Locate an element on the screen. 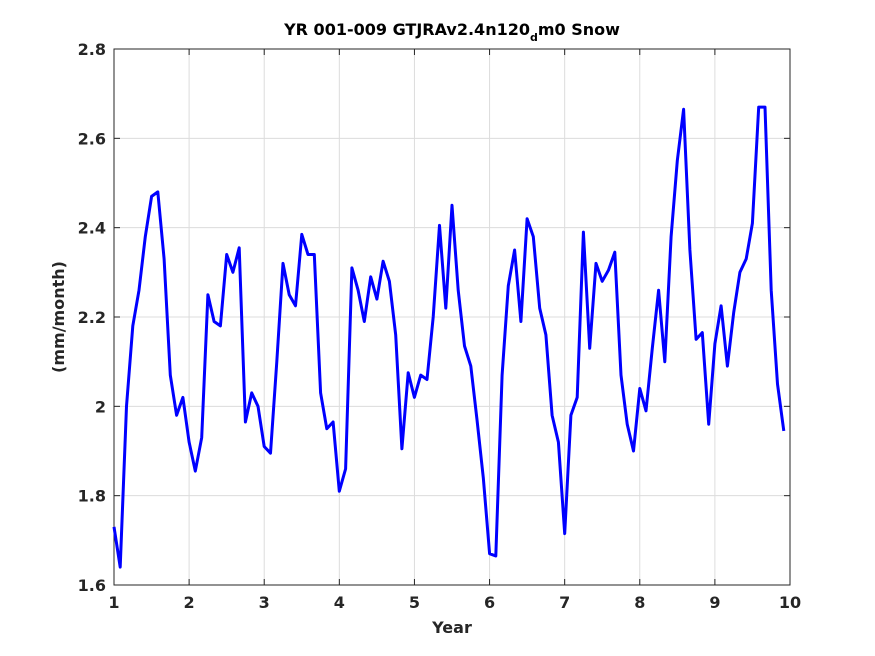 This screenshot has width=875, height=656. y-tick-label: 2.2 is located at coordinates (92, 317).